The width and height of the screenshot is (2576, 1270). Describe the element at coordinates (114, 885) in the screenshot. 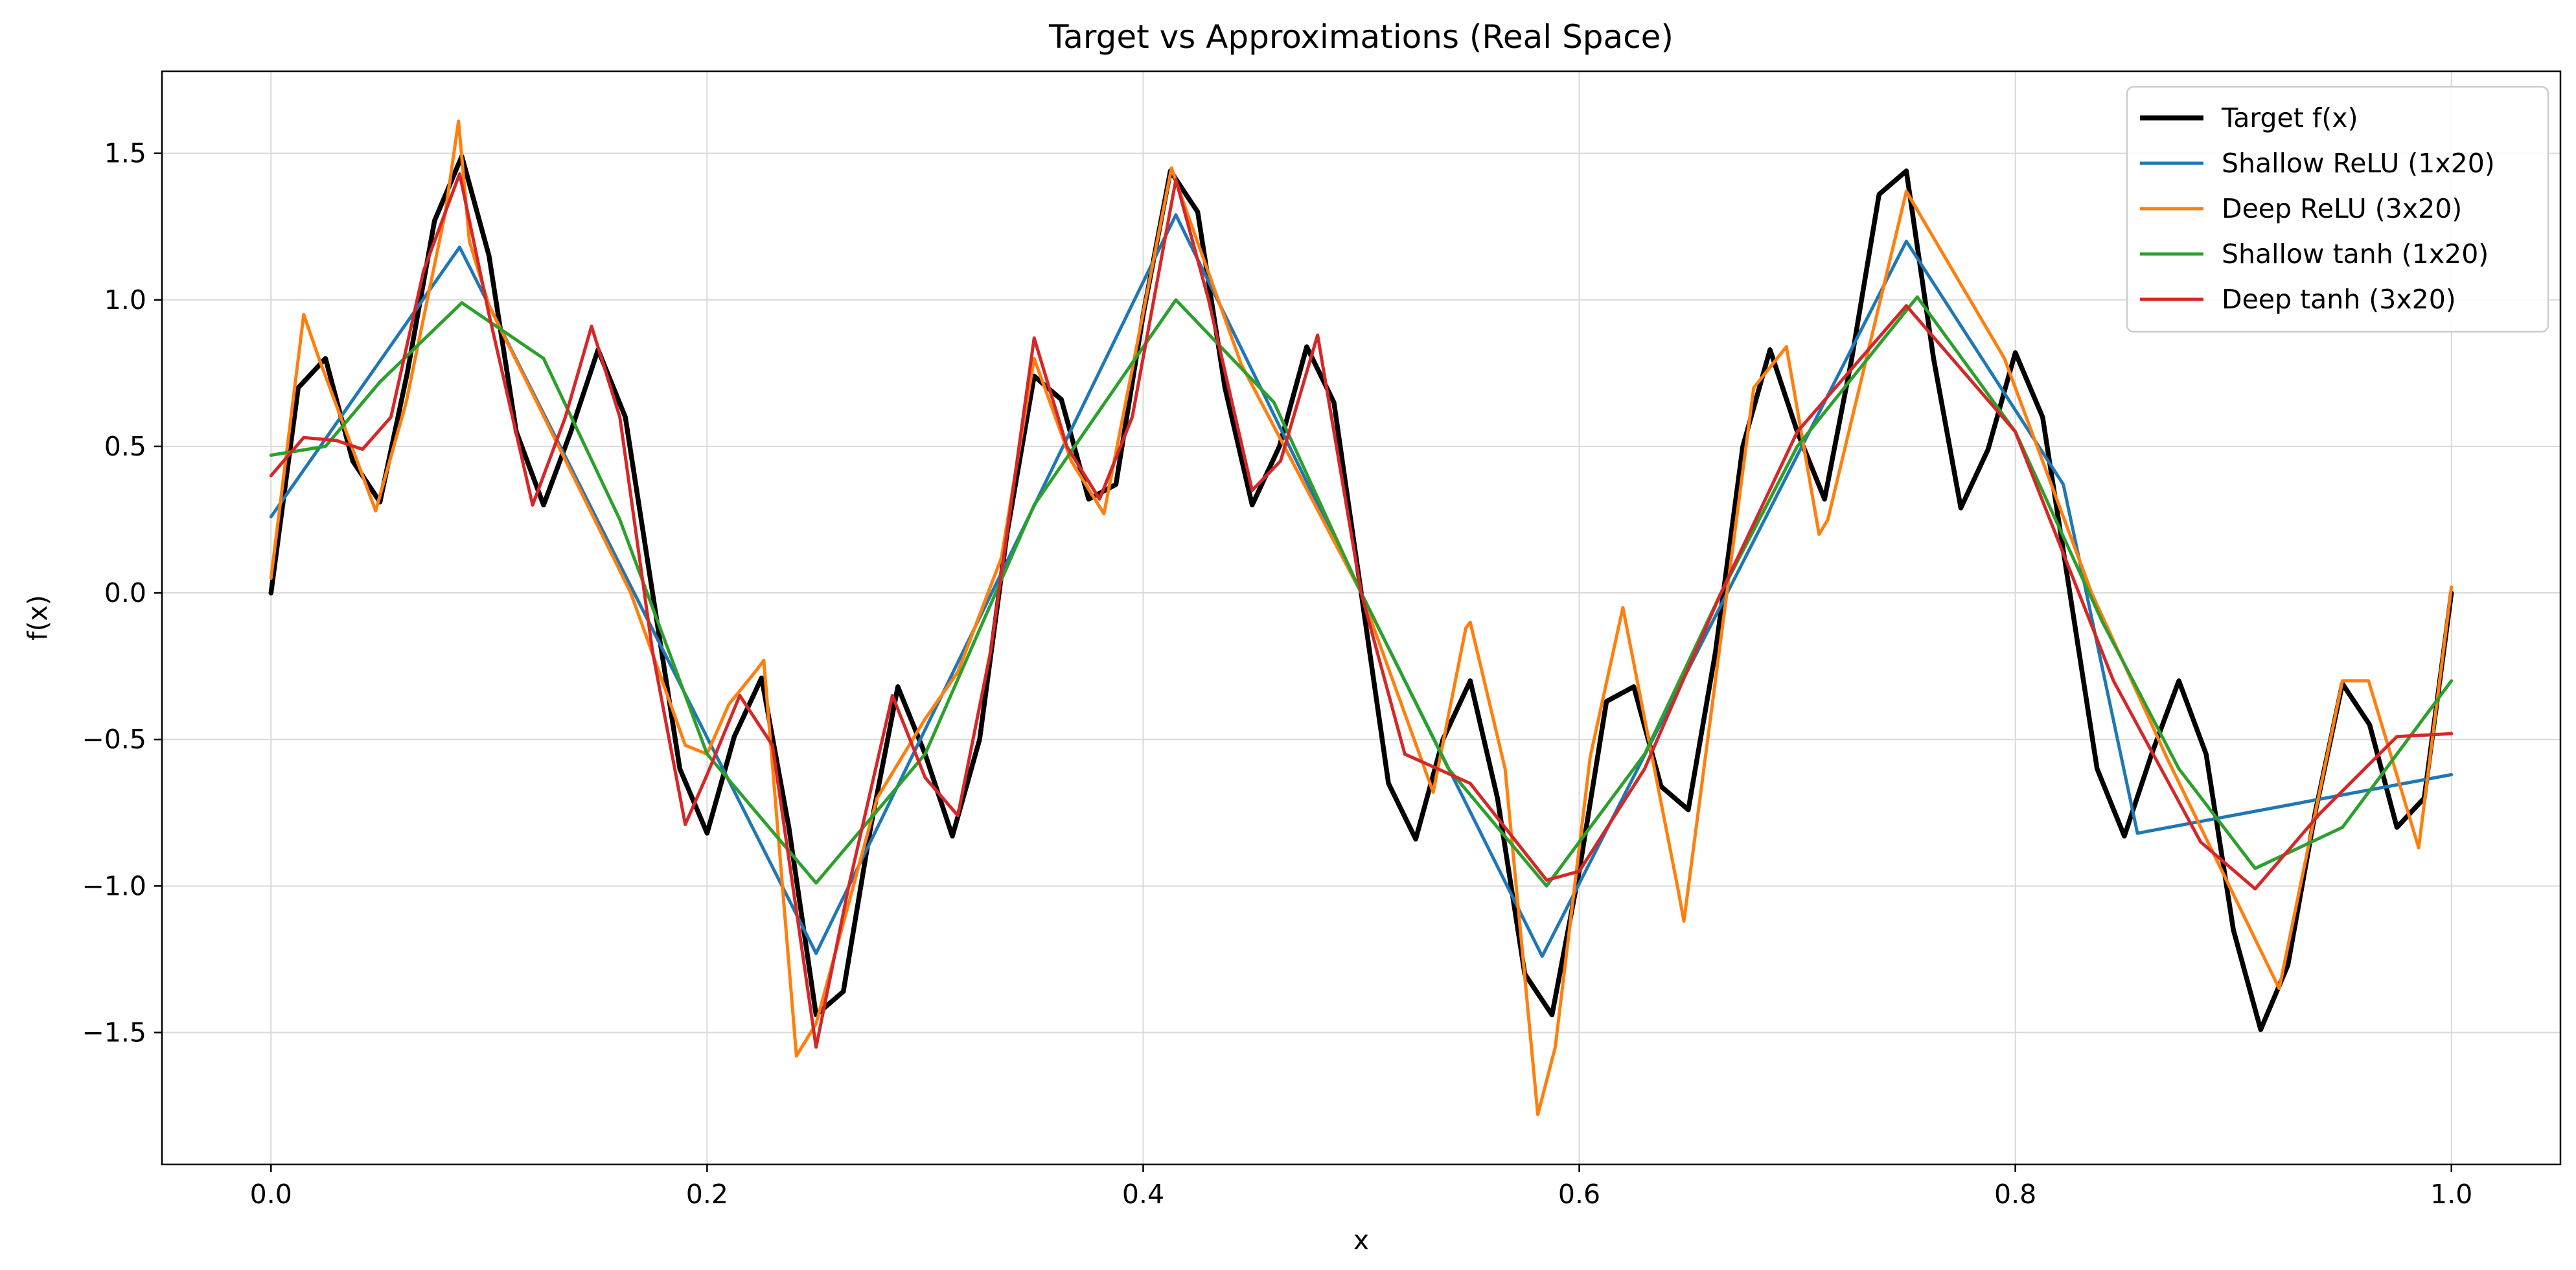

I see `y-tick-label: −1.0` at that location.